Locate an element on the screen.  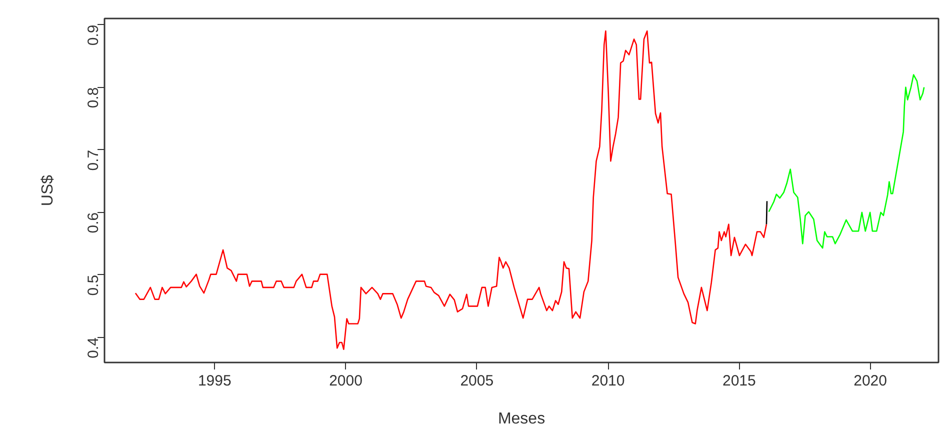
x-tick-label: 2005 is located at coordinates (477, 381).